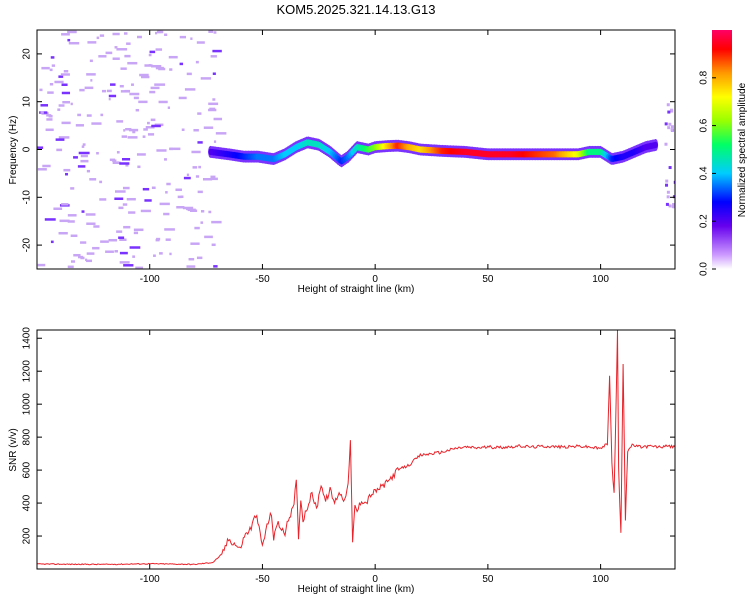  What do you see at coordinates (13, 449) in the screenshot?
I see `snr-y-label: SNR (v/v)` at bounding box center [13, 449].